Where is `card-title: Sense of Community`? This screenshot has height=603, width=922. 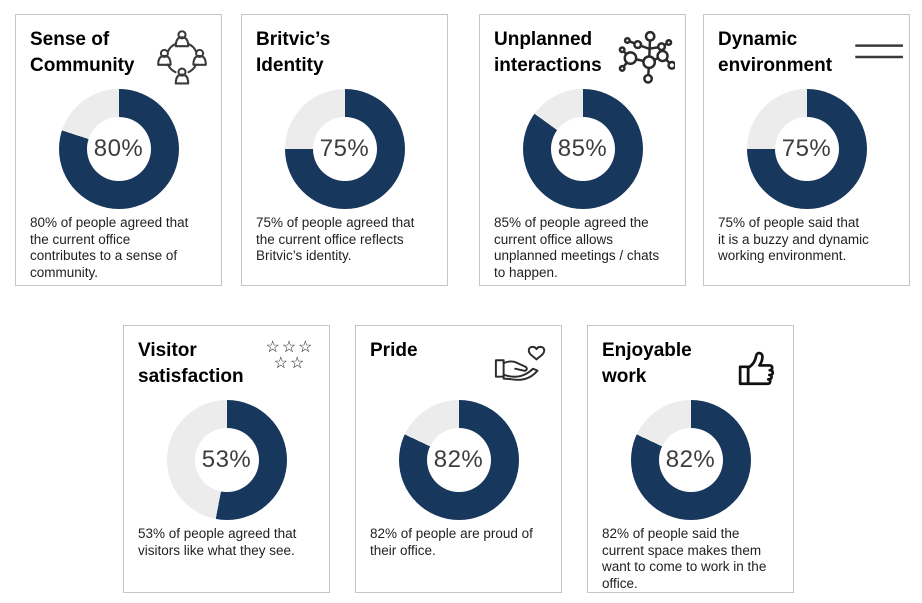
card-title: Sense of Community is located at coordinates (82, 52).